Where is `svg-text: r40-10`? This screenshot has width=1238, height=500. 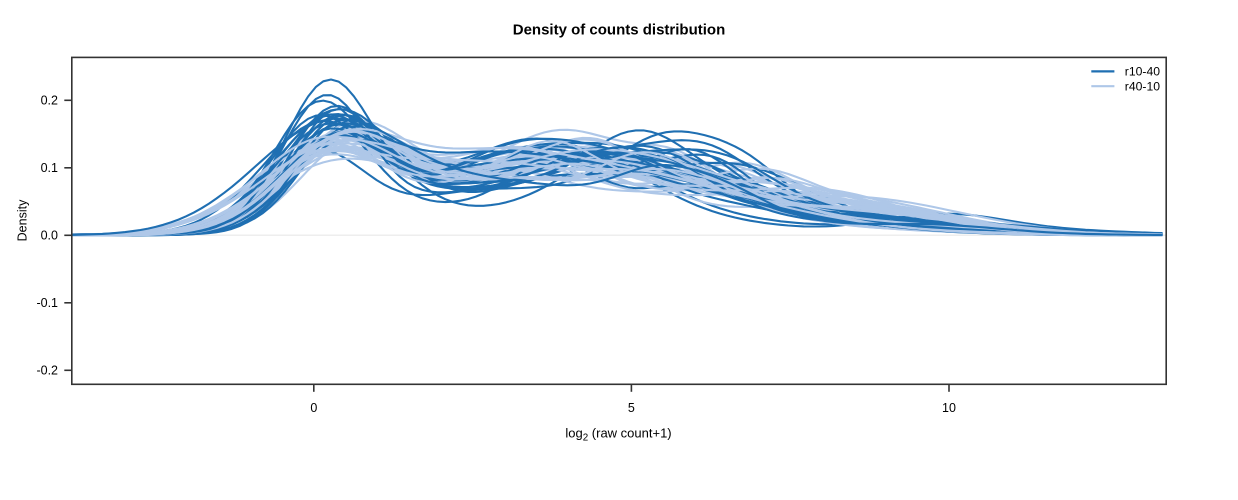 svg-text: r40-10 is located at coordinates (1142, 87).